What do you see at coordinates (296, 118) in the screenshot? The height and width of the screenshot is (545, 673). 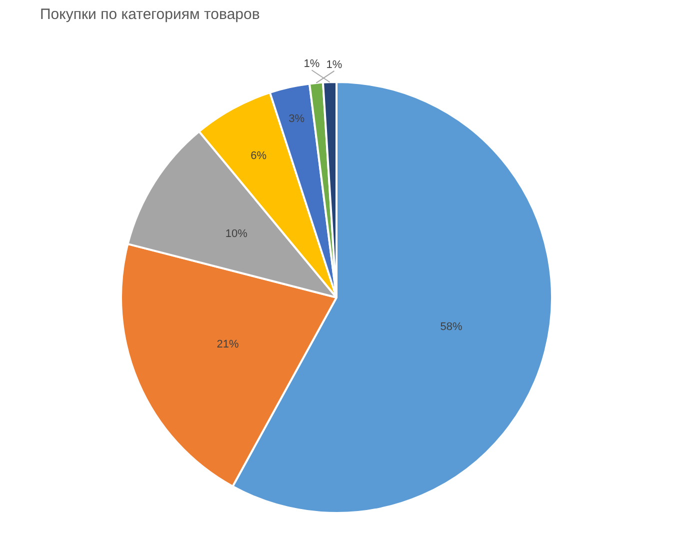 I see `data-label: 3%` at bounding box center [296, 118].